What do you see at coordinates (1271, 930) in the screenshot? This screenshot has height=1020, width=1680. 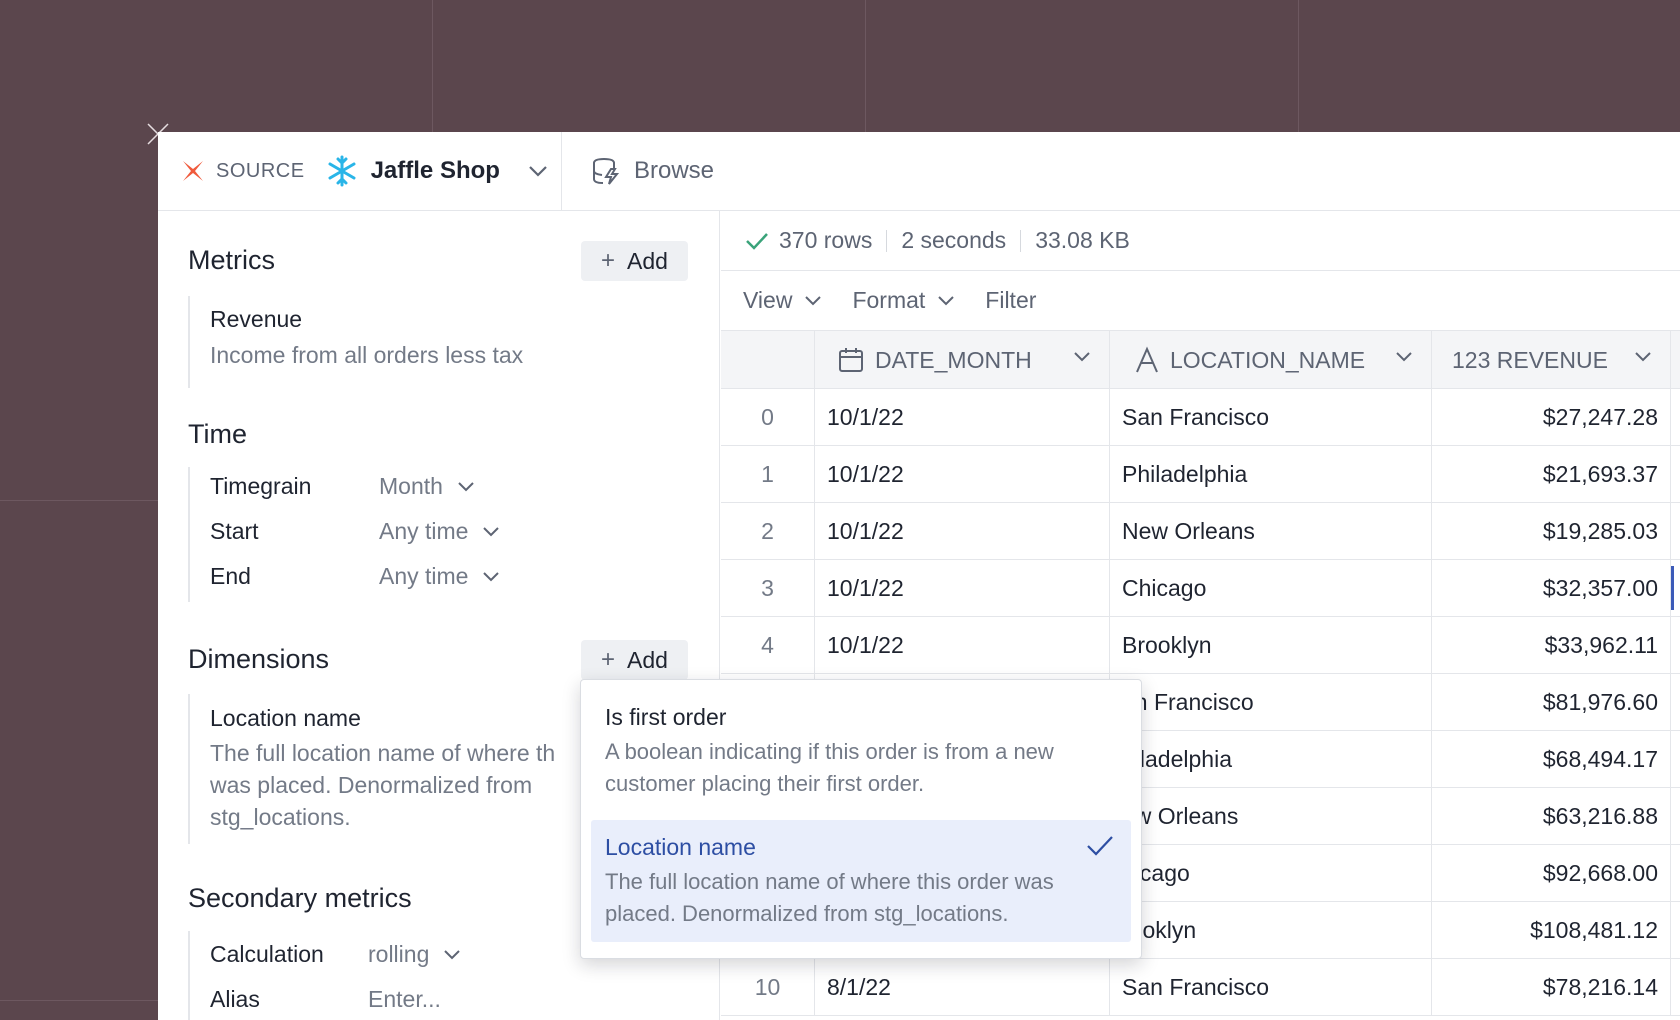 I see `location-name-cell: rooklyn` at bounding box center [1271, 930].